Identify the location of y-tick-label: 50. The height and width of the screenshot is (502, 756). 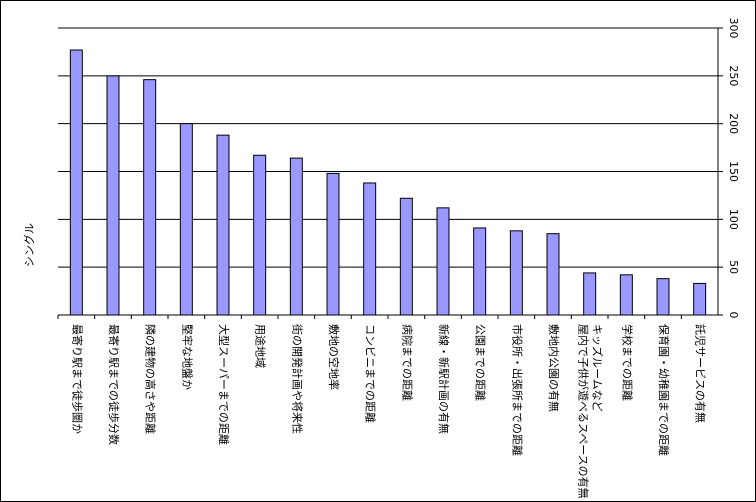
(733, 267).